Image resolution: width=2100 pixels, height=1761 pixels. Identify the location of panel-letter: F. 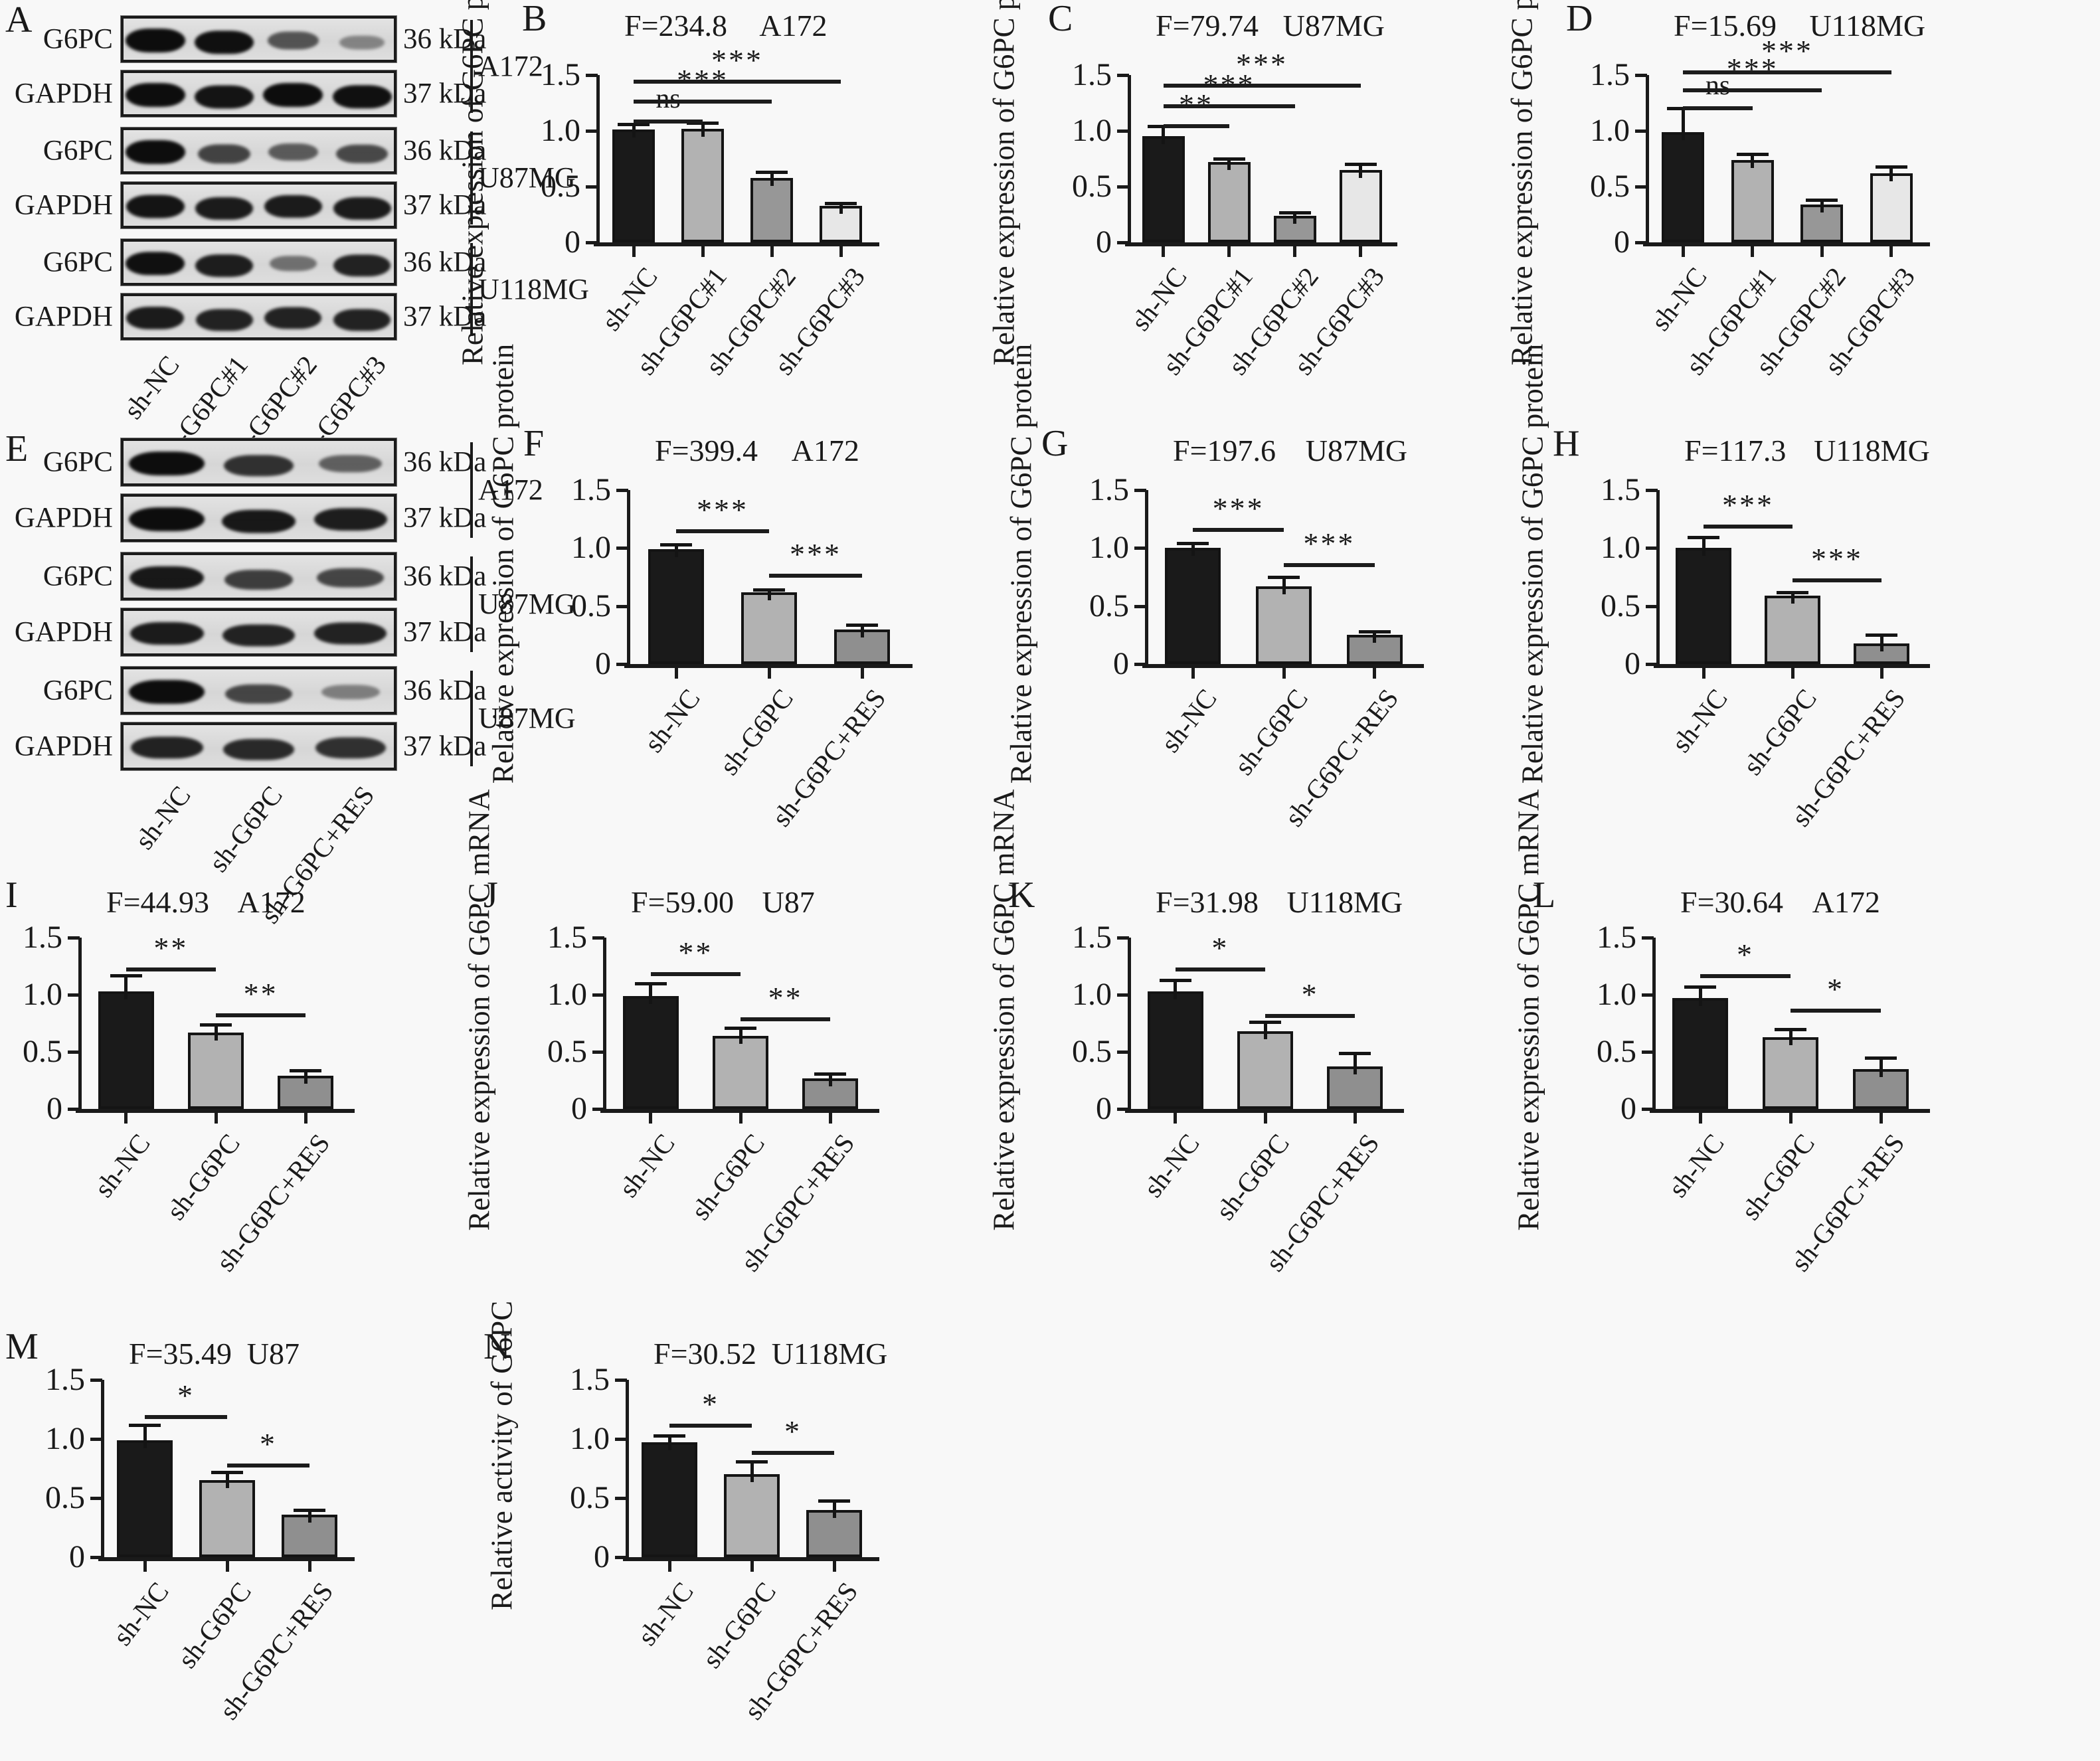
(534, 443).